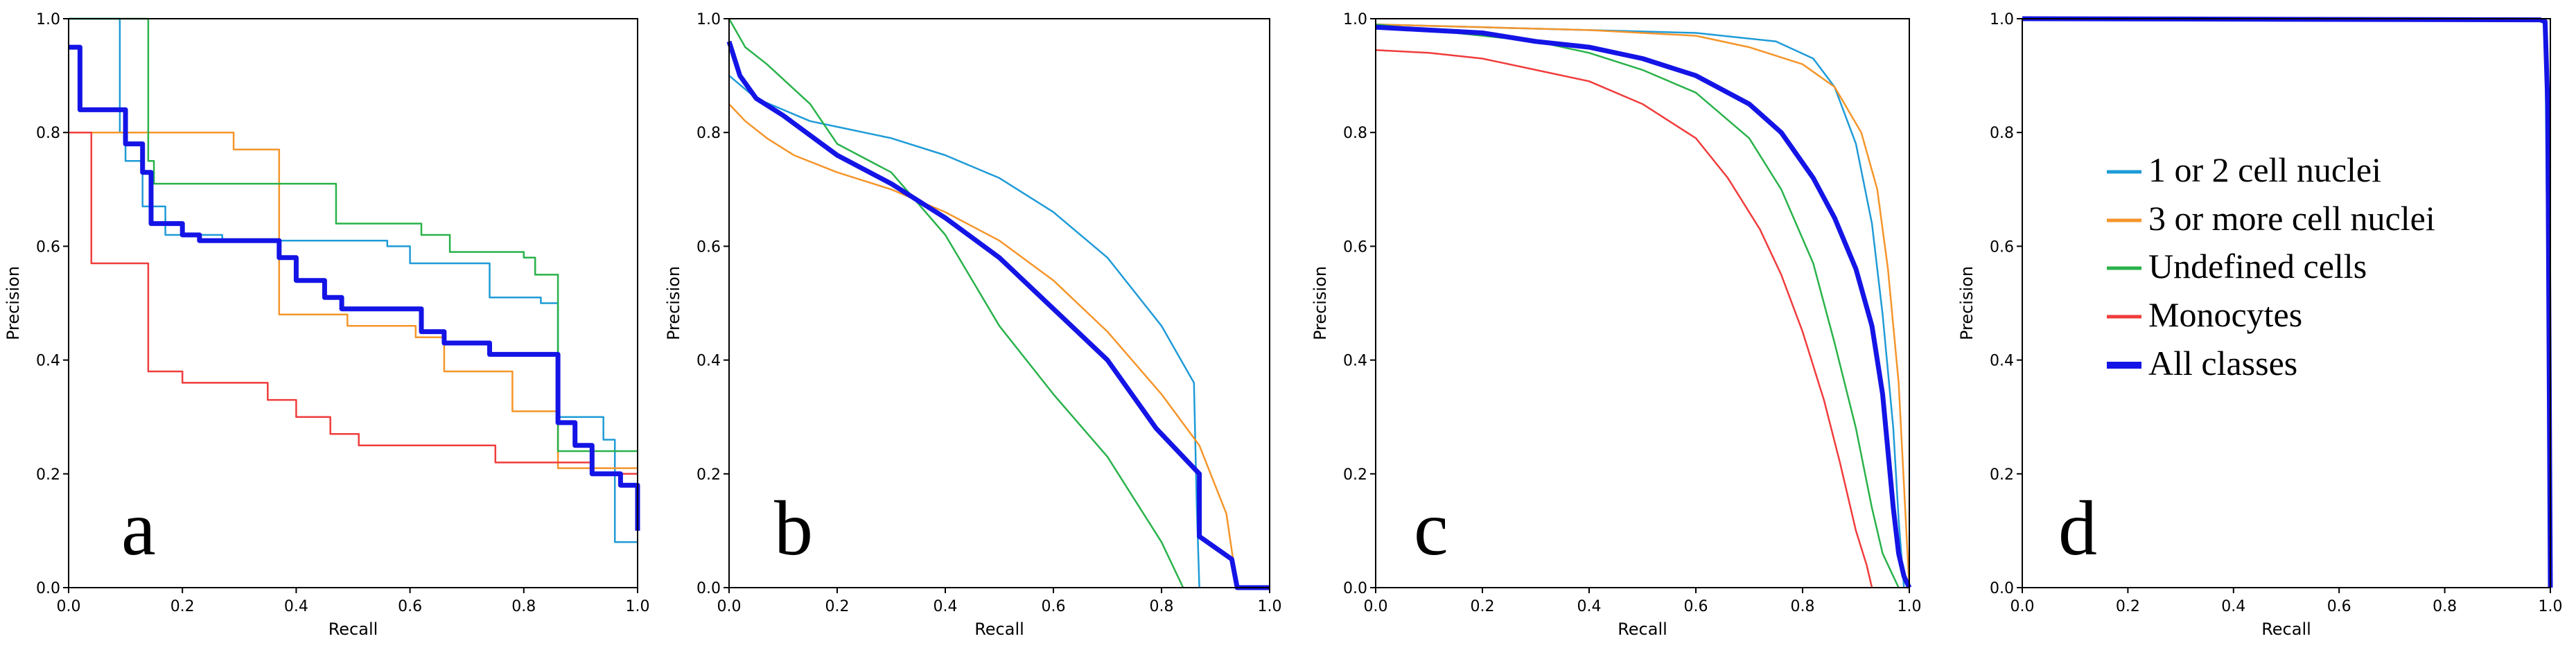 The width and height of the screenshot is (2576, 650). I want to click on x-tick-label-b-4: 0.8, so click(1162, 607).